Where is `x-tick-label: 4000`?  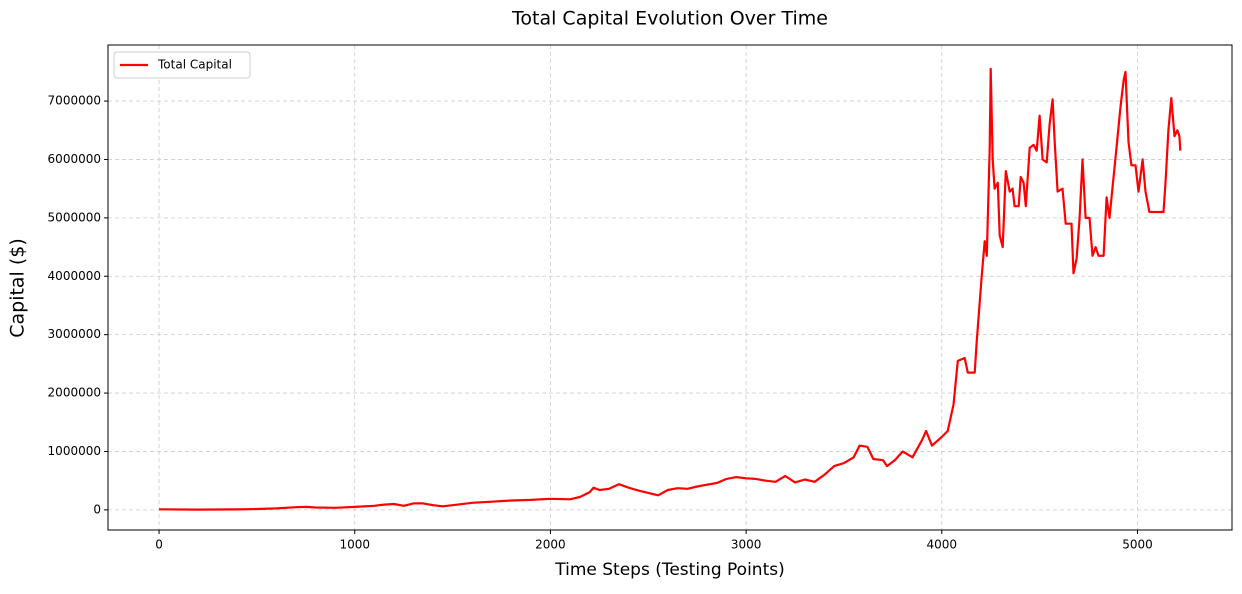 x-tick-label: 4000 is located at coordinates (942, 545).